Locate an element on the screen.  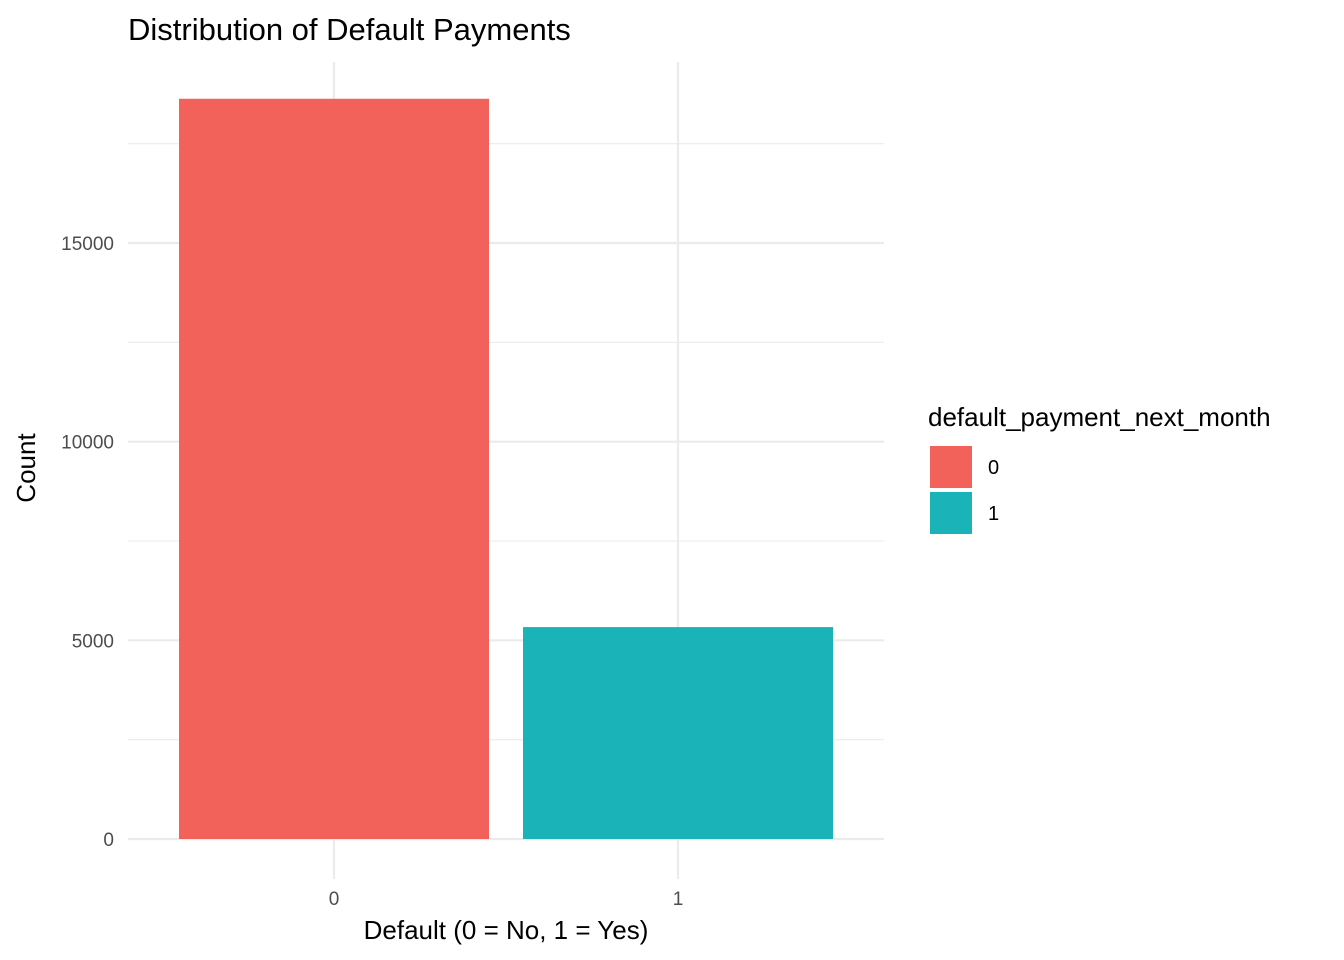
x-tick-label: 1 is located at coordinates (678, 899).